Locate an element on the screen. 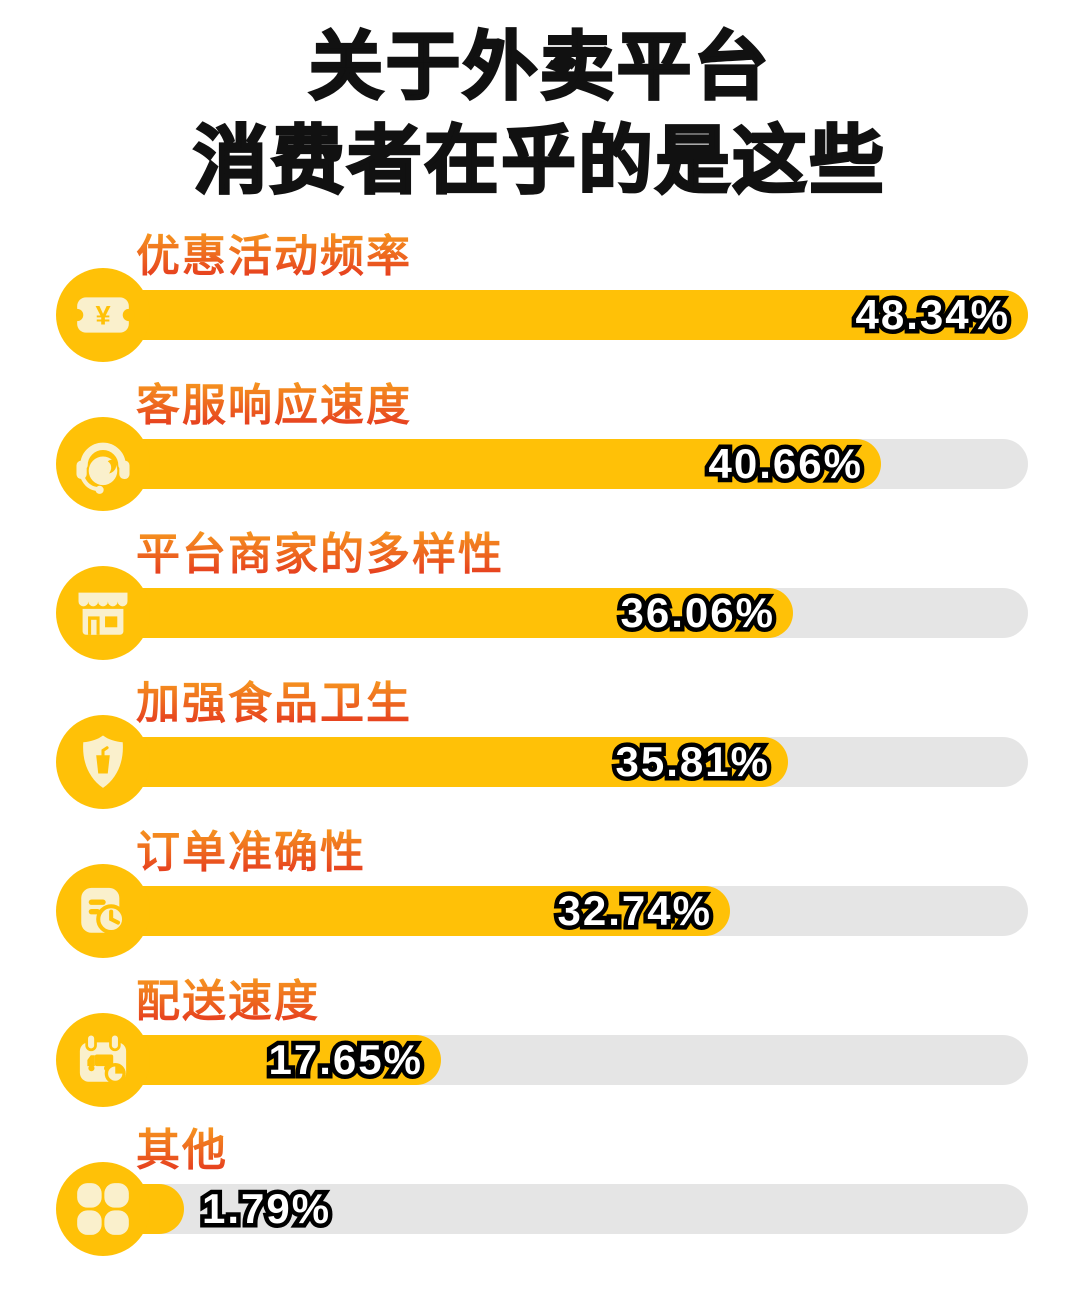  category-label: 客服响应速度 is located at coordinates (274, 401).